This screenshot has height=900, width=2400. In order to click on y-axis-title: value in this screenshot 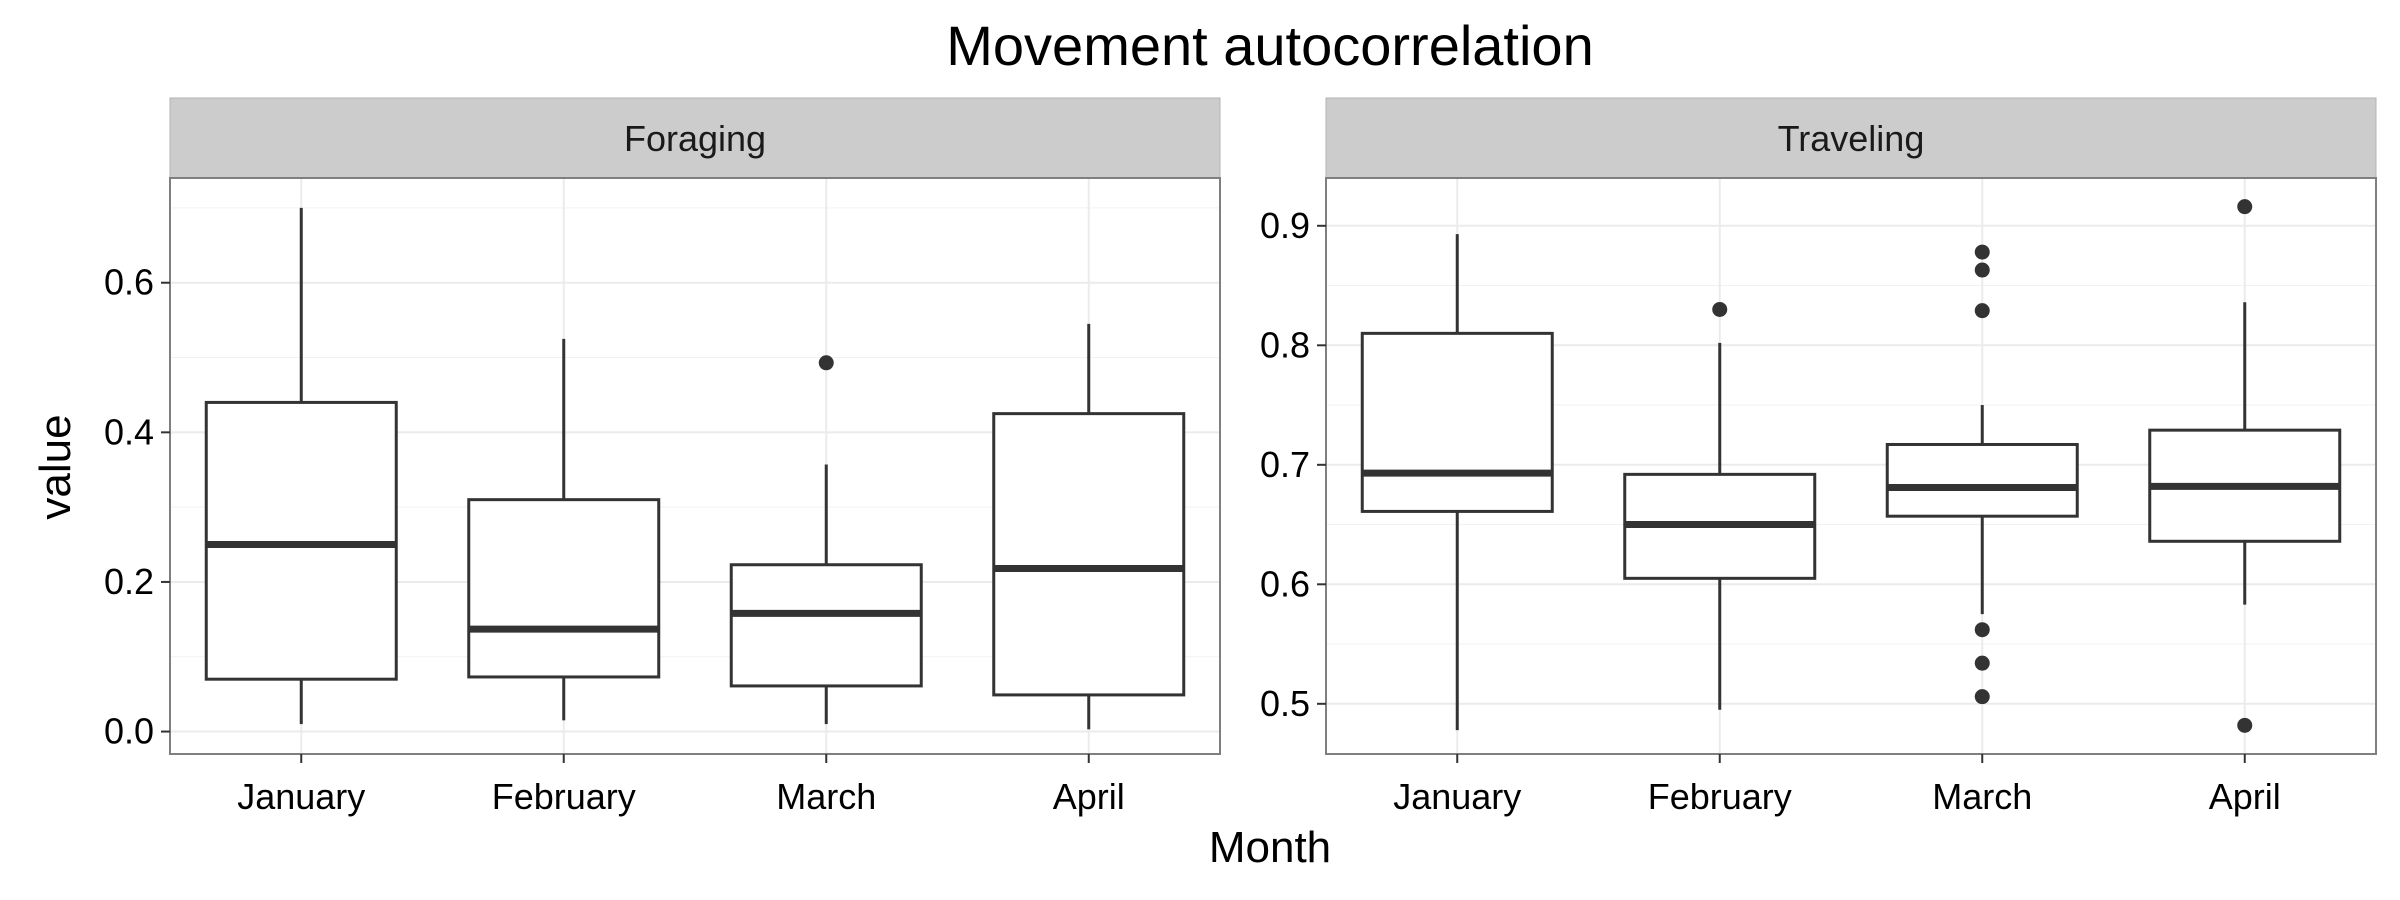, I will do `click(55, 466)`.